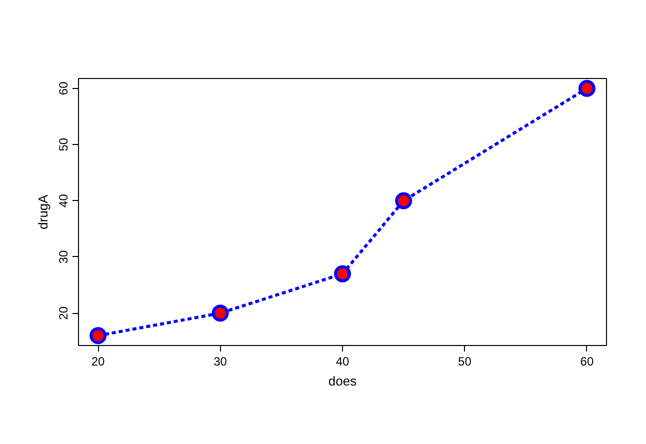 The image size is (646, 444). Describe the element at coordinates (98, 361) in the screenshot. I see `x-tick-label: 20` at that location.